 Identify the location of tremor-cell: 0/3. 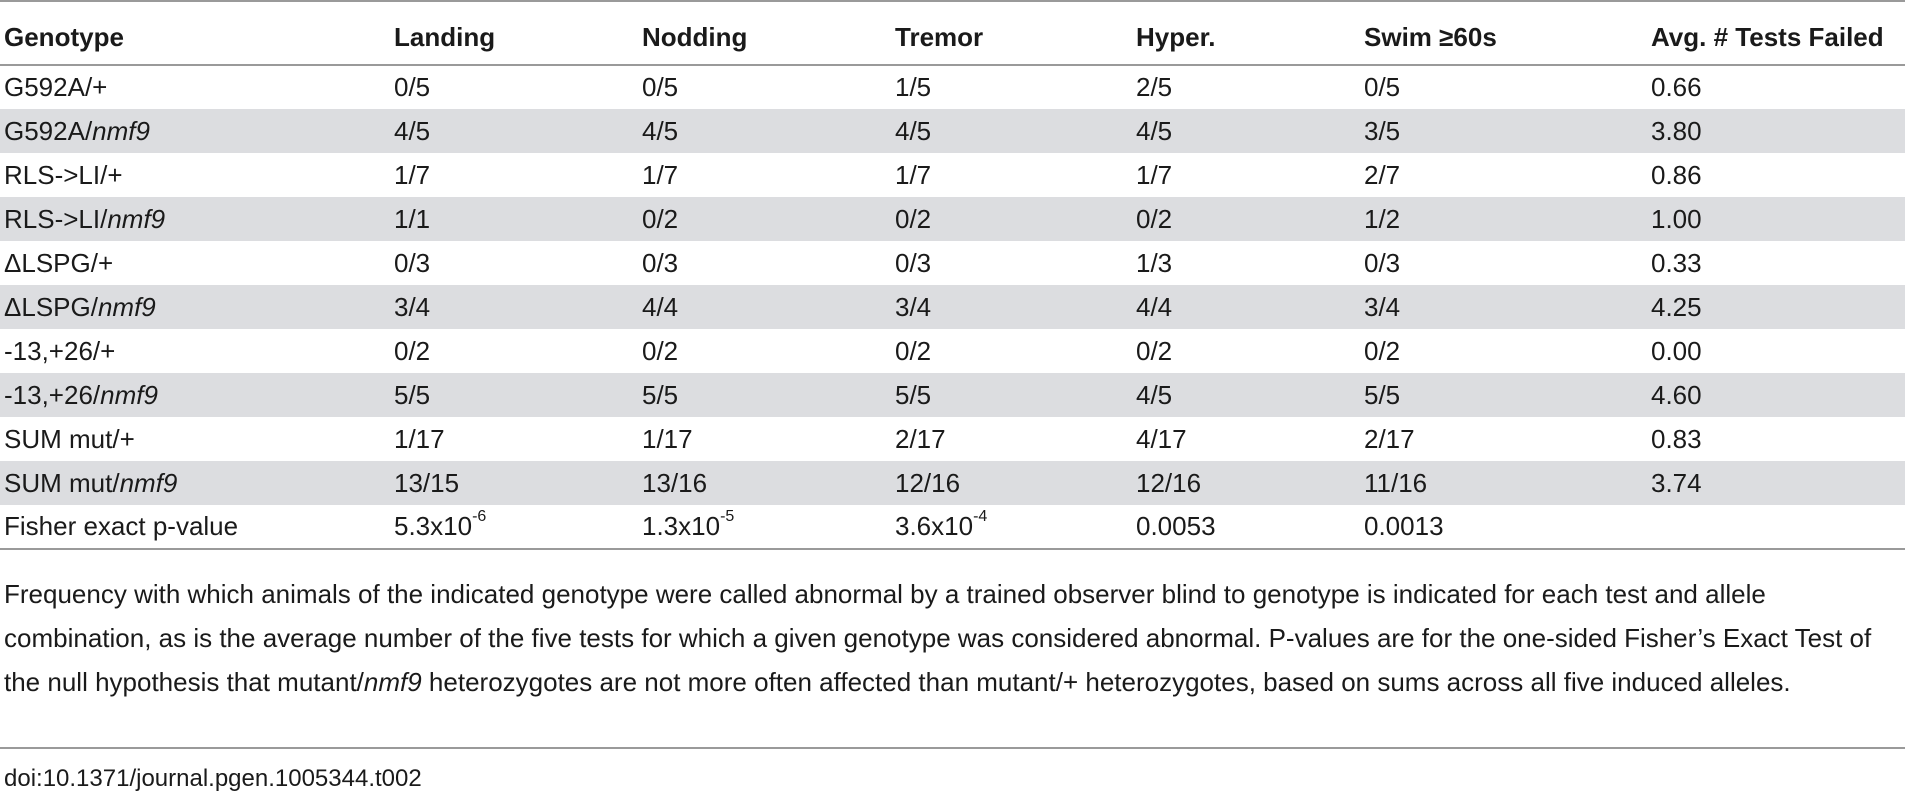
(913, 262).